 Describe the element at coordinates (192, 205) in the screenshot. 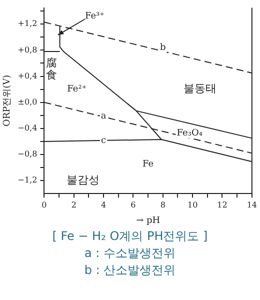

I see `x-tick-label: 10` at that location.